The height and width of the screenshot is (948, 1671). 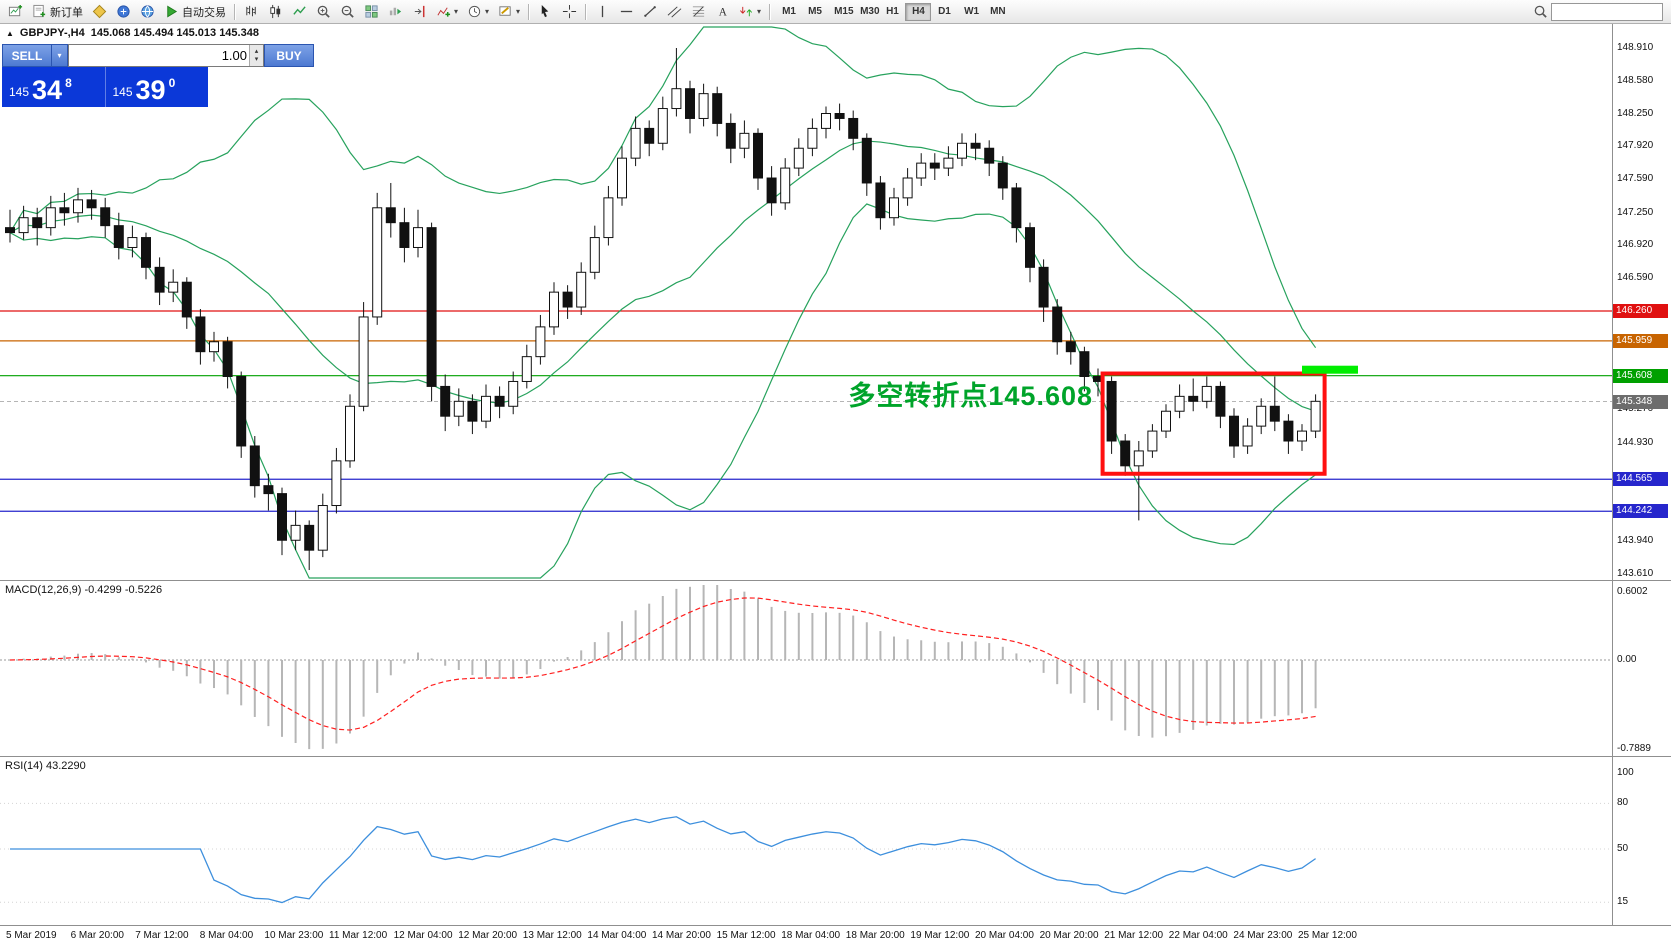 What do you see at coordinates (1635, 146) in the screenshot?
I see `price-tick-label: 147.920` at bounding box center [1635, 146].